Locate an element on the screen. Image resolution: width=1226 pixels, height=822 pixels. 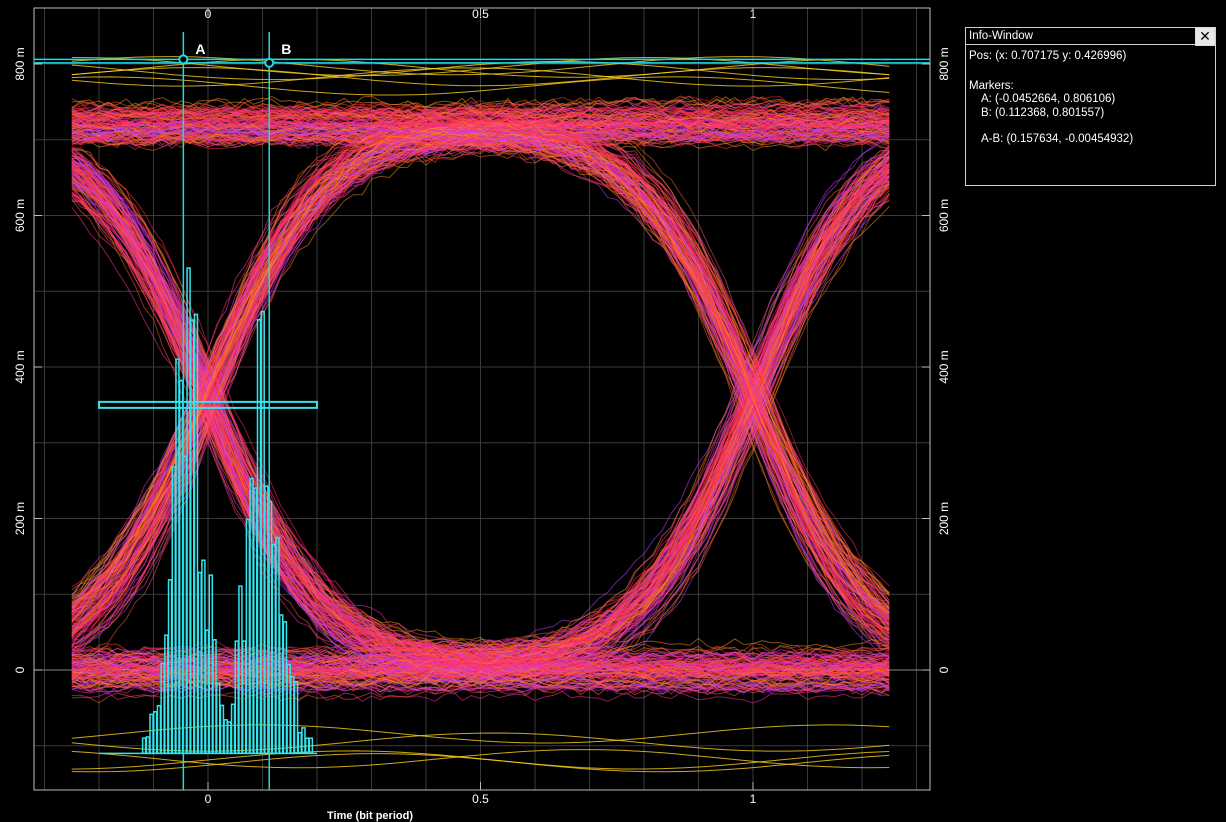
y-tick-label-right: 0 is located at coordinates (944, 669).